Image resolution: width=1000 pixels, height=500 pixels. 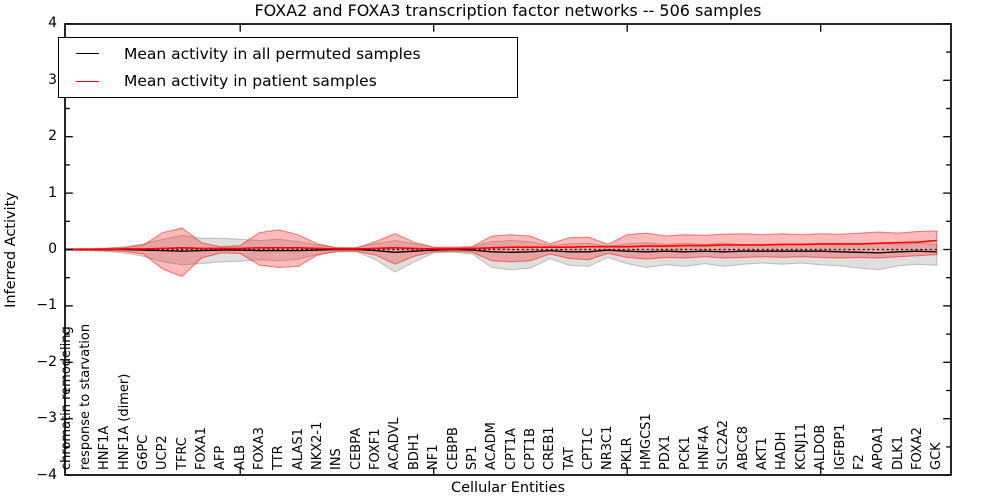 I want to click on x-tick-label: CPT1C, so click(x=588, y=448).